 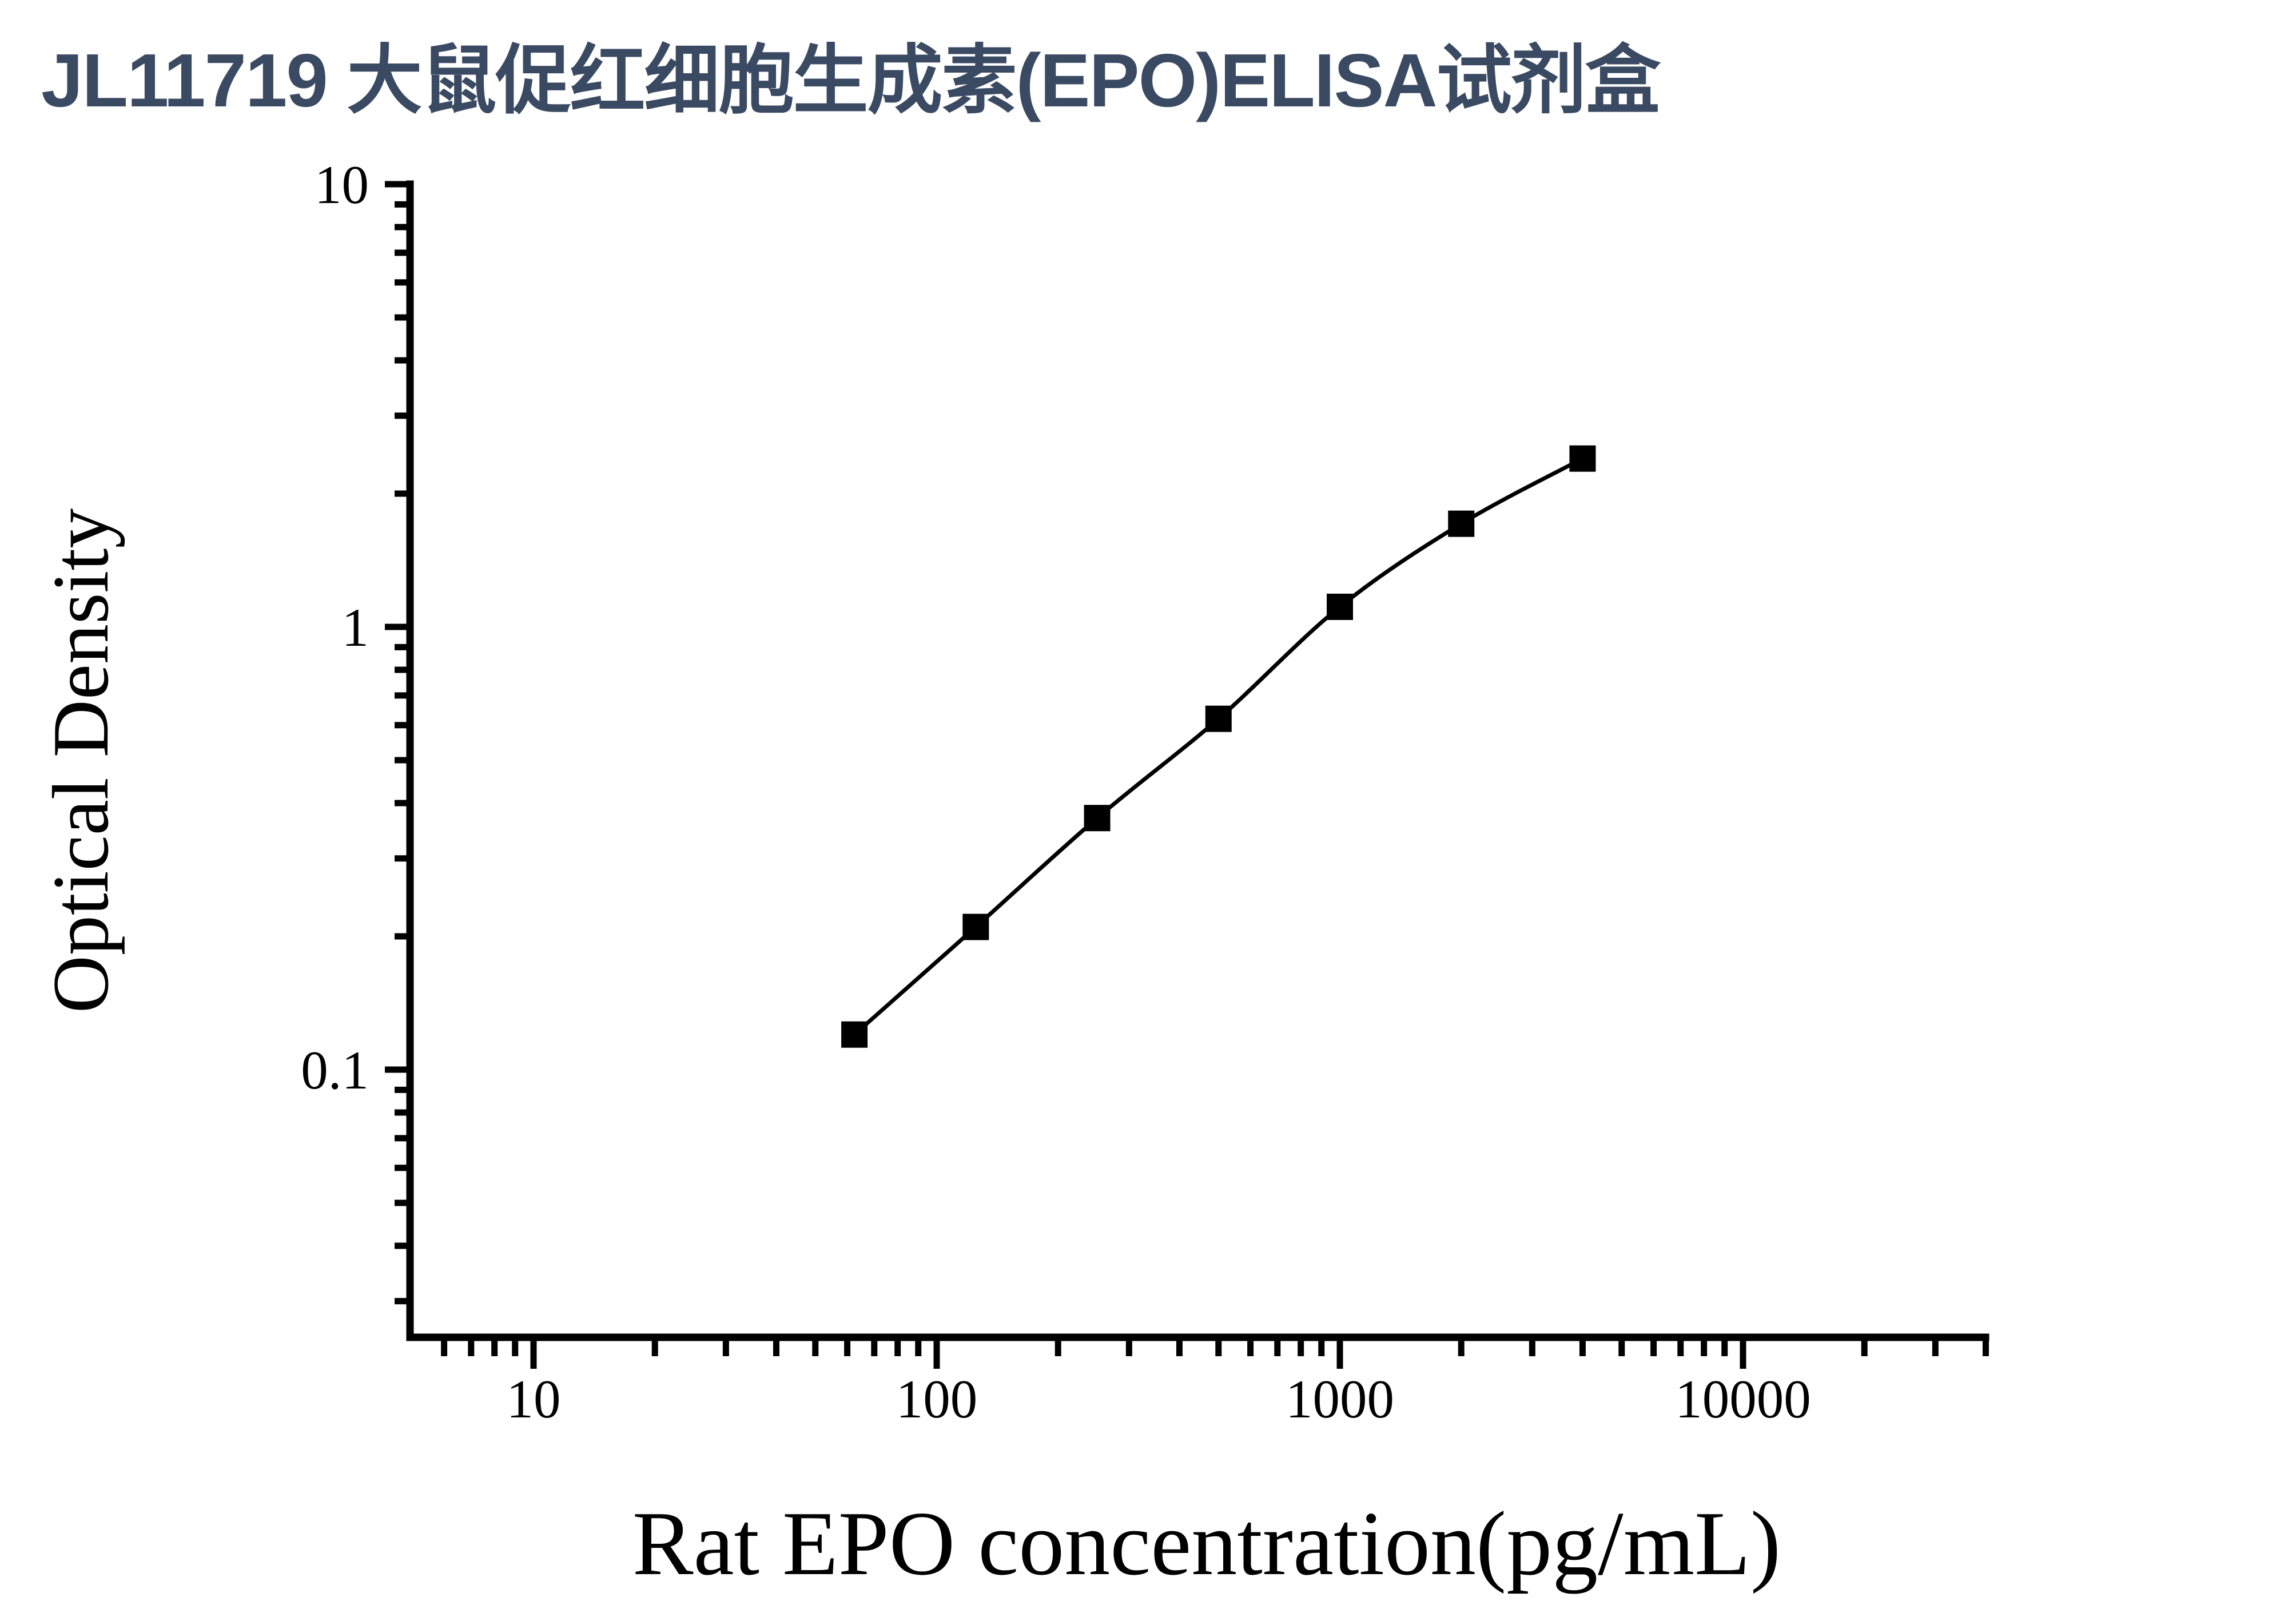 I want to click on x-tick-label: 100, so click(x=937, y=1399).